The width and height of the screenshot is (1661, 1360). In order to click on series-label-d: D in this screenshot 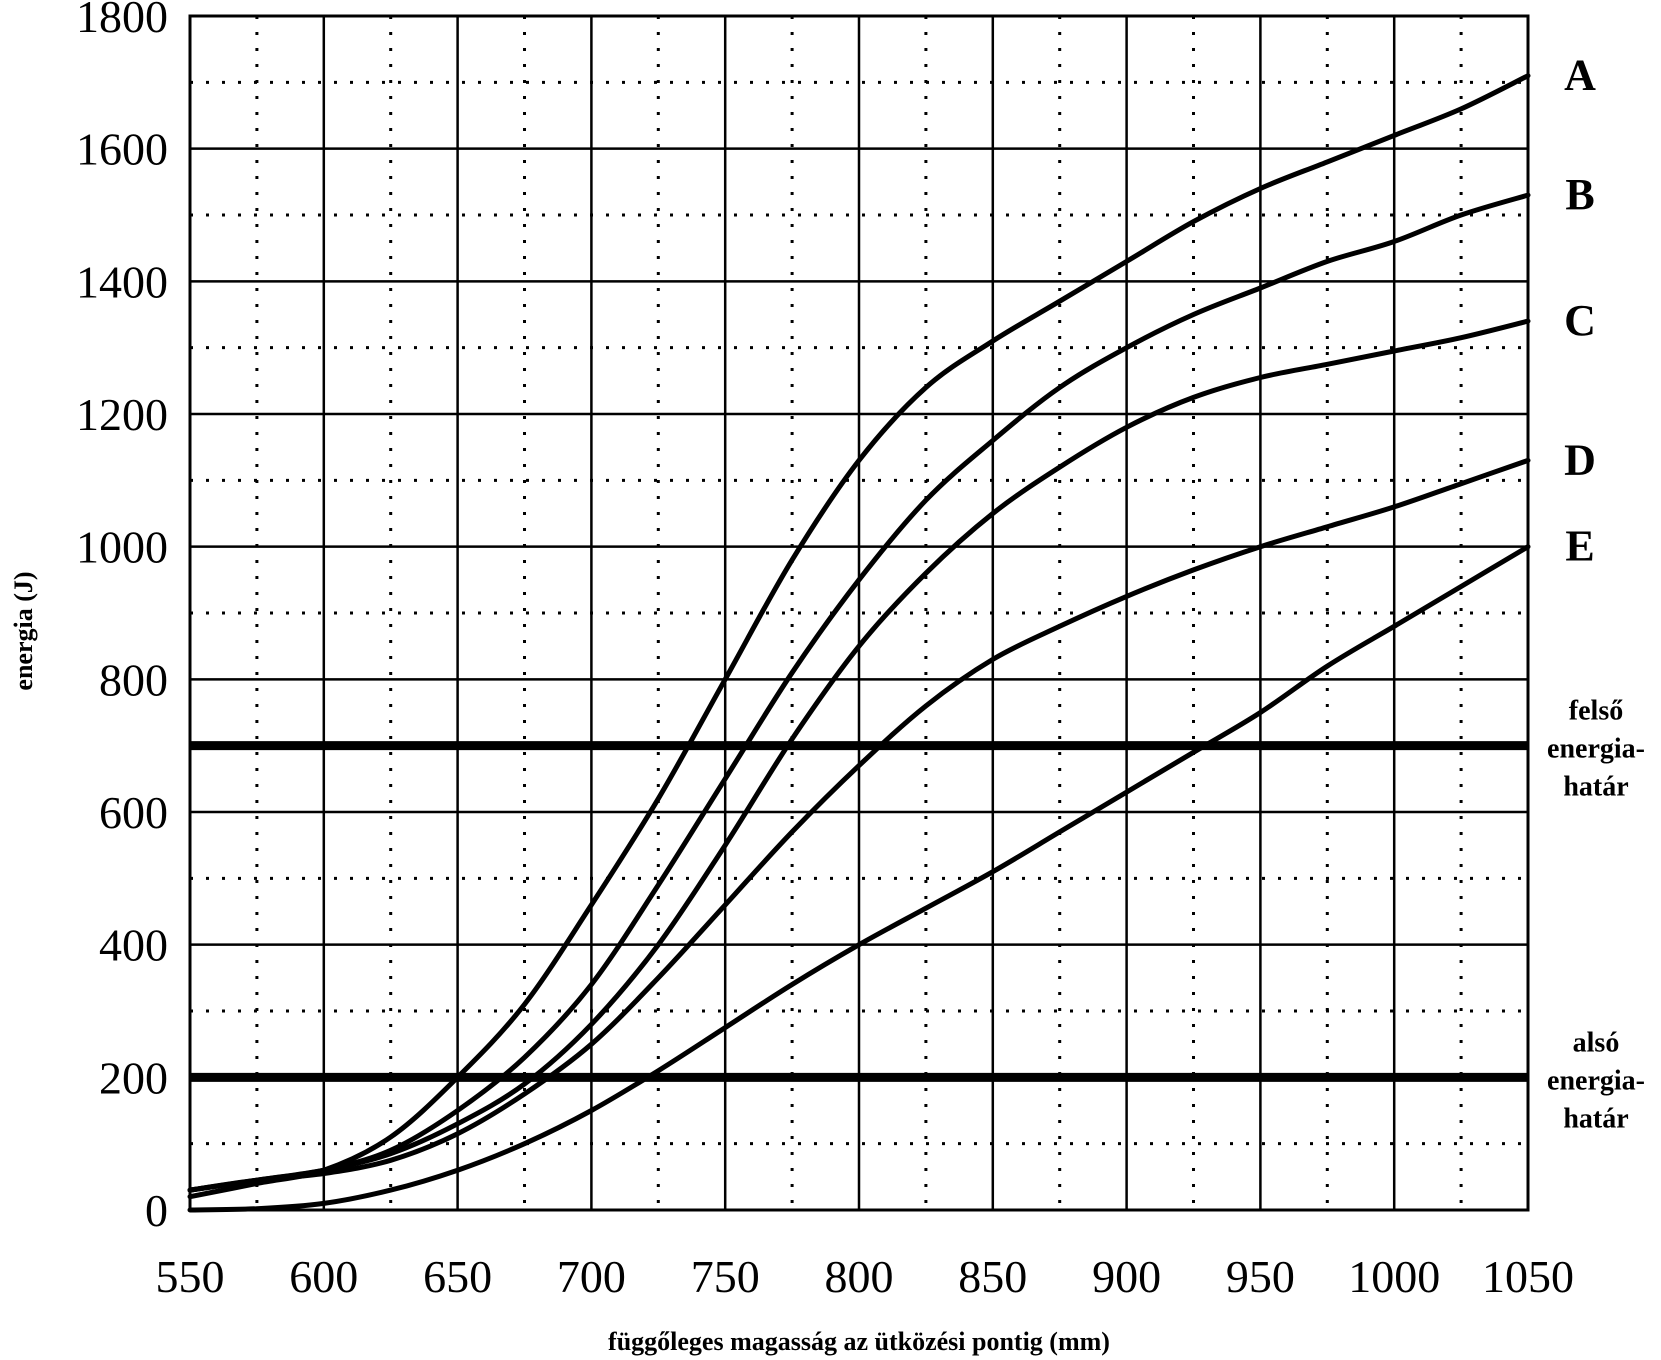, I will do `click(1580, 459)`.